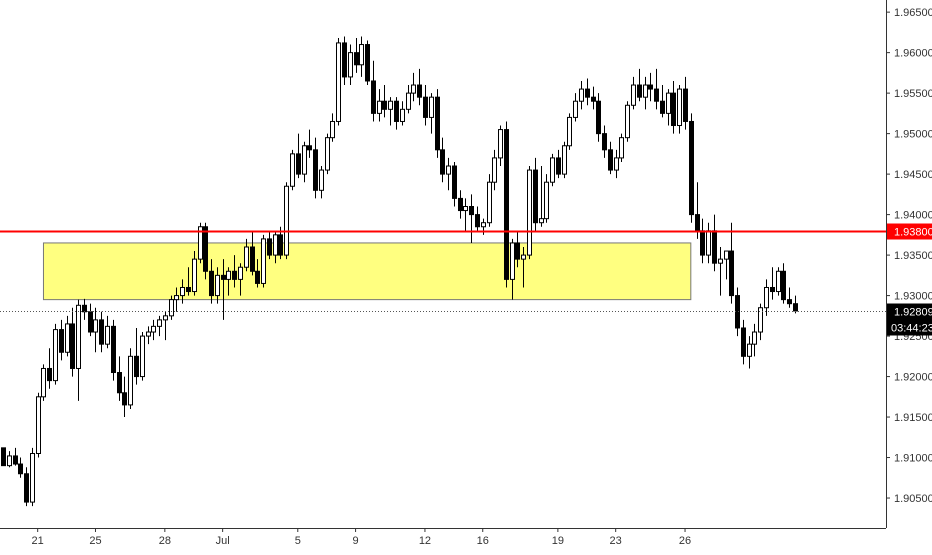 Image resolution: width=932 pixels, height=555 pixels. What do you see at coordinates (913, 13) in the screenshot?
I see `y-tick-label: 1.96500` at bounding box center [913, 13].